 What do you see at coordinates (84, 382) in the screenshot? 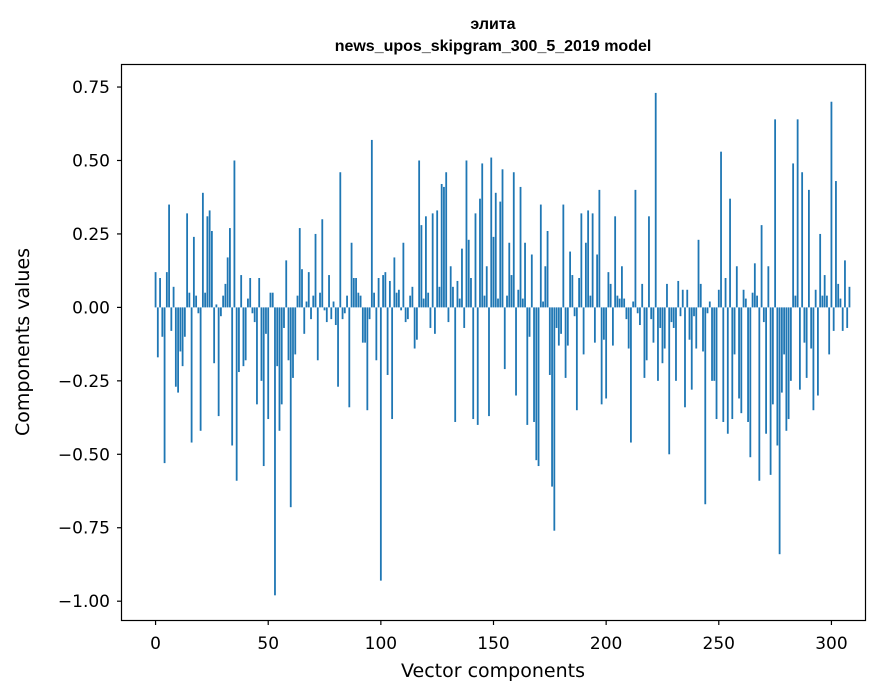
I see `y-tick-label: −0.25` at bounding box center [84, 382].